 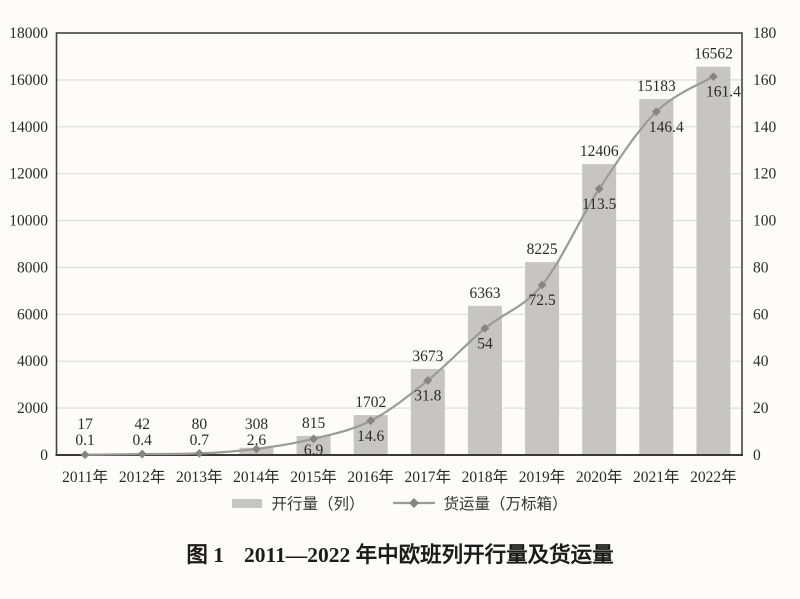 What do you see at coordinates (28, 80) in the screenshot?
I see `left-tick-16000: 16000` at bounding box center [28, 80].